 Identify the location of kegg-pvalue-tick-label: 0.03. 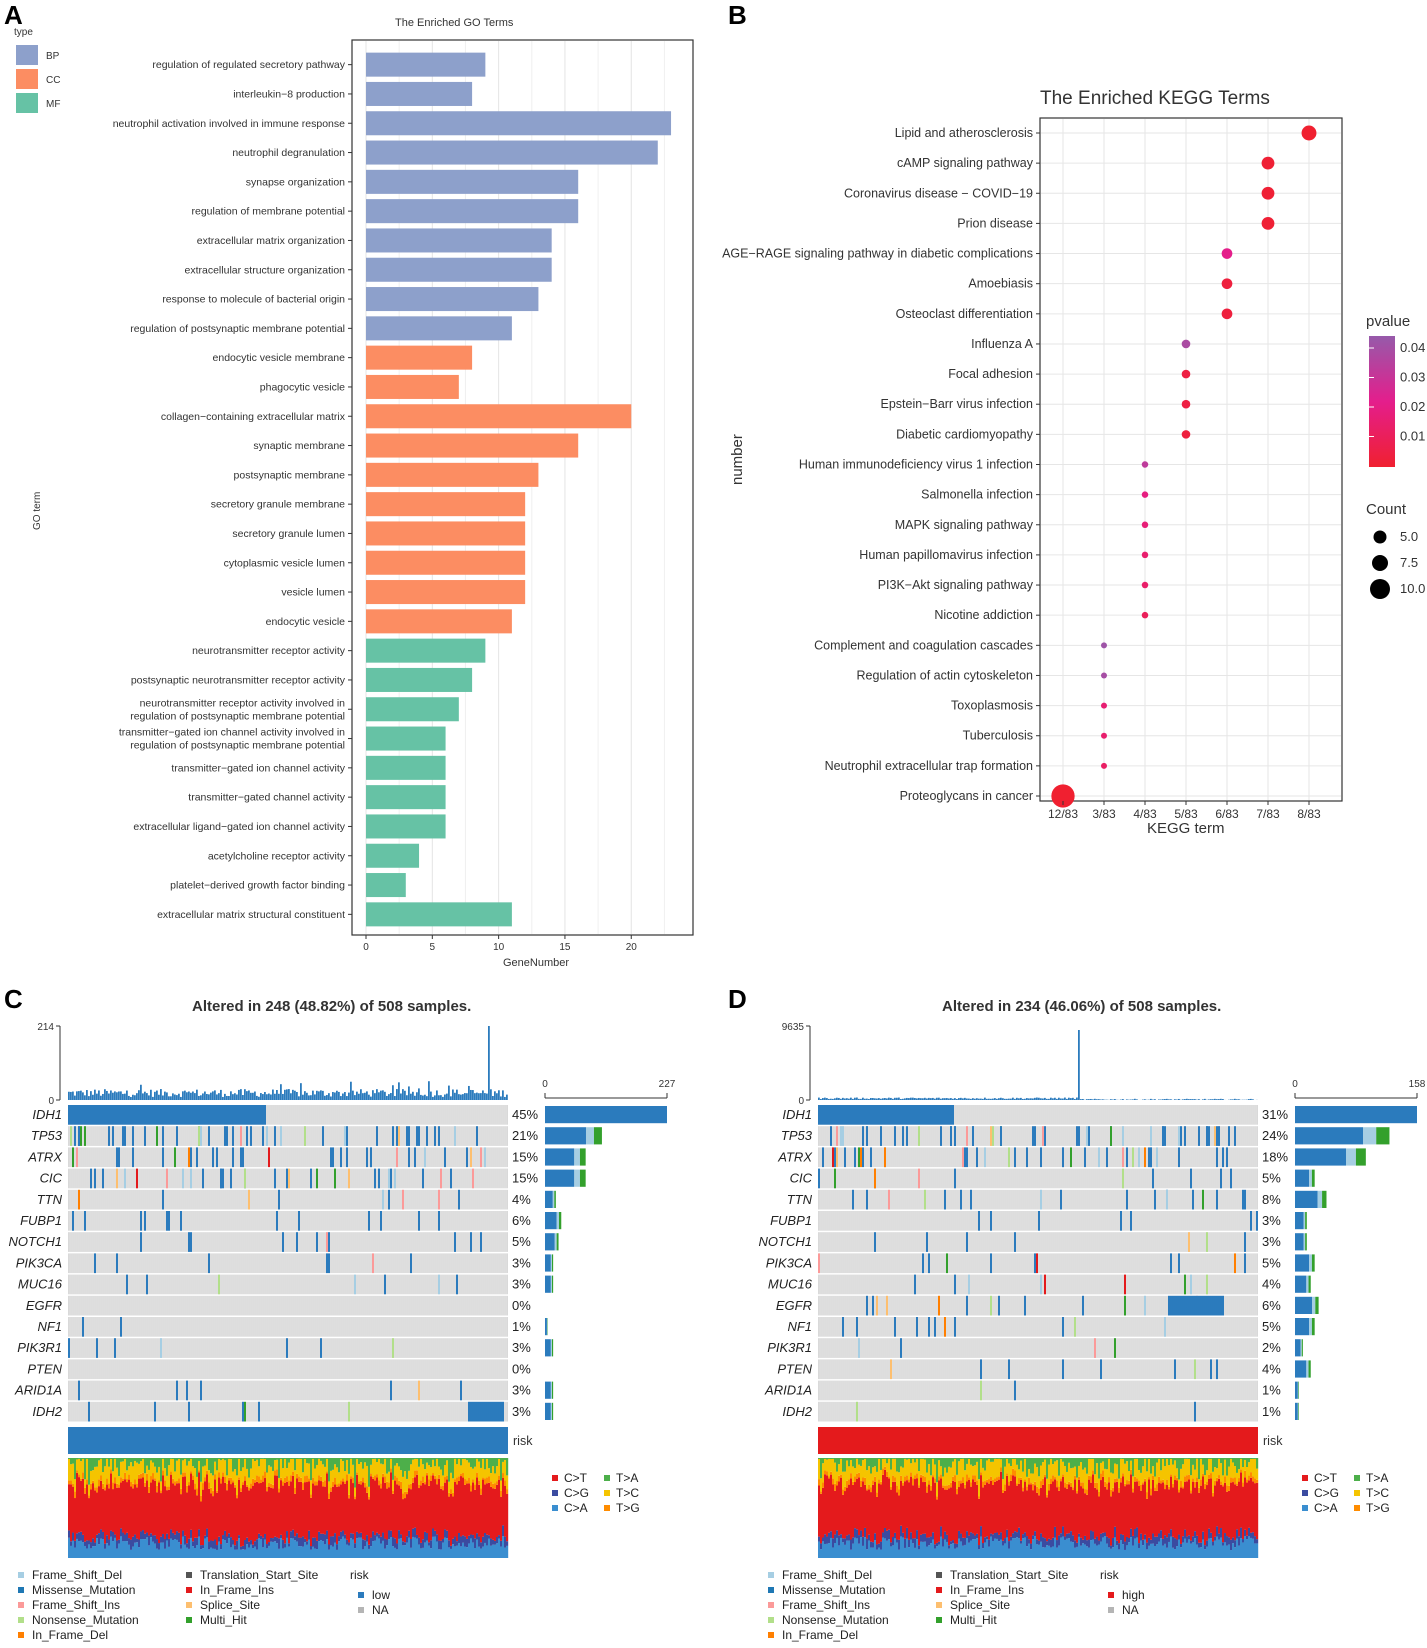
(1412, 377).